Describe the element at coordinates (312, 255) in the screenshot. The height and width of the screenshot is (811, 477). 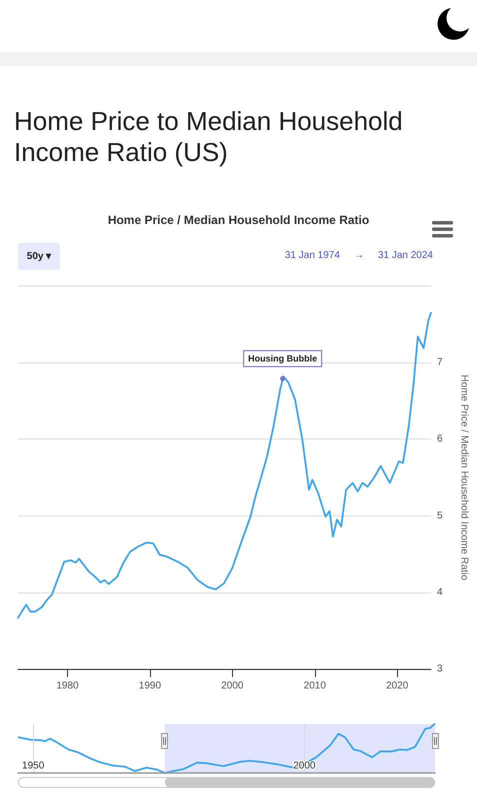
I see `text: 31 Jan 1974` at that location.